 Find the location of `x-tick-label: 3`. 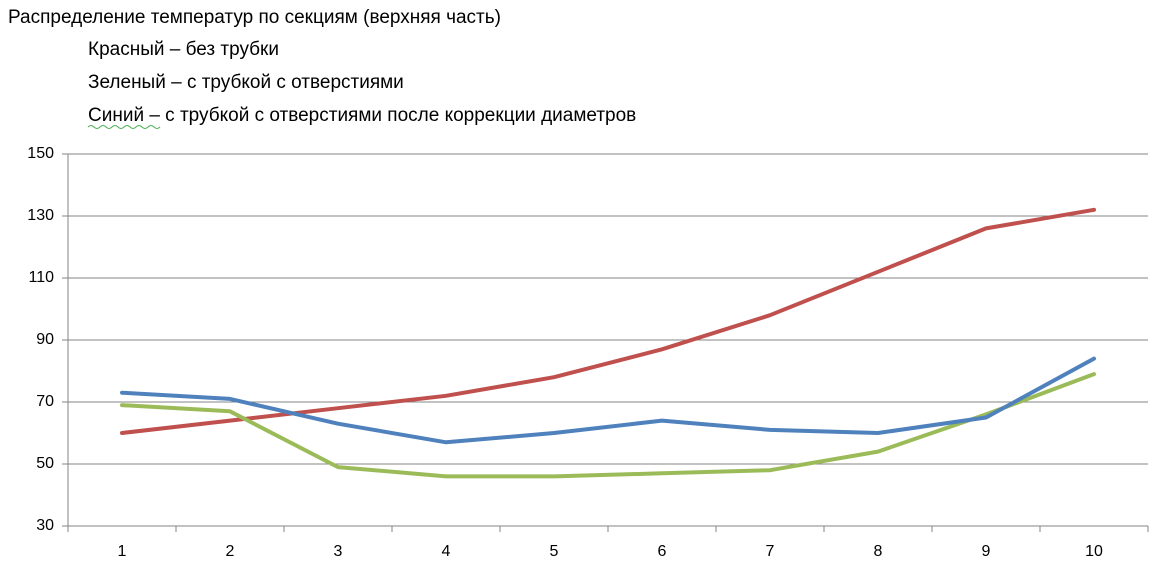

x-tick-label: 3 is located at coordinates (338, 551).